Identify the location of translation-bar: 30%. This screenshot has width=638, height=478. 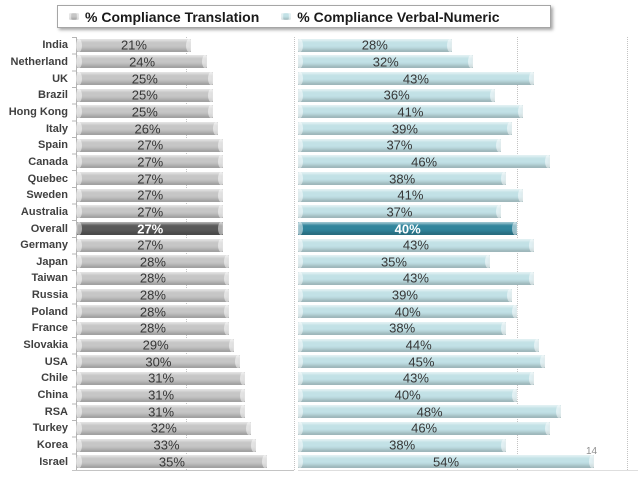
(158, 362).